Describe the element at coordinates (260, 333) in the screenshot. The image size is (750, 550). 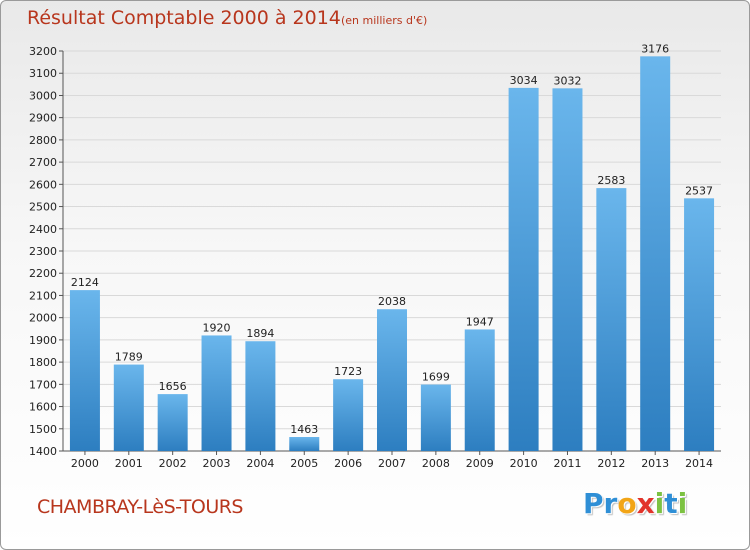
I see `data-label: 1894` at that location.